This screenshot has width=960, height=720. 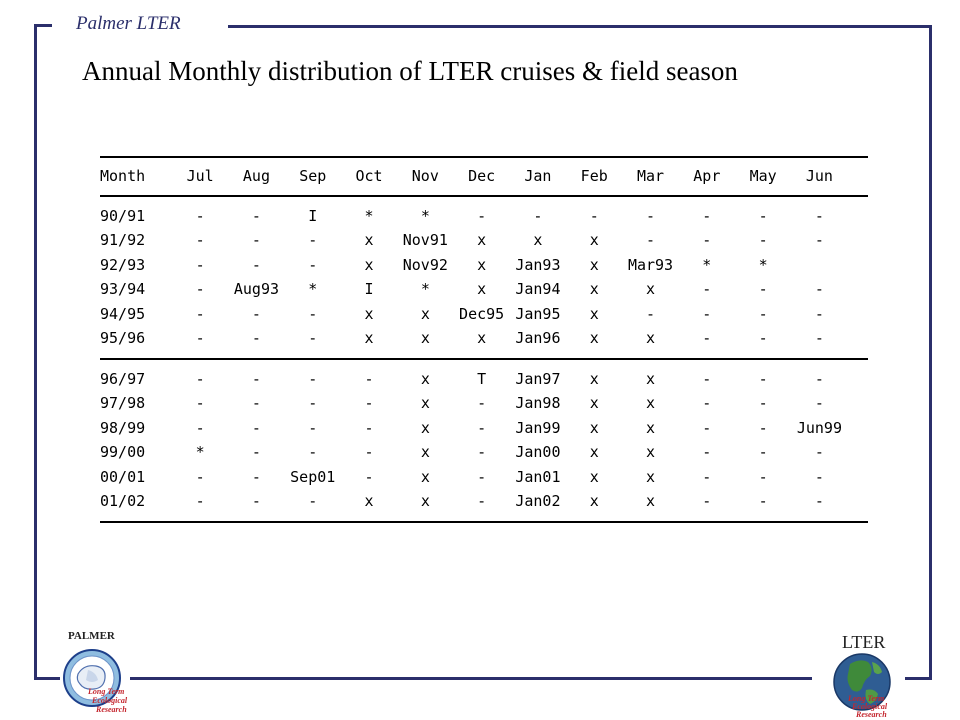 What do you see at coordinates (123, 338) in the screenshot?
I see `row-label: 95/96` at bounding box center [123, 338].